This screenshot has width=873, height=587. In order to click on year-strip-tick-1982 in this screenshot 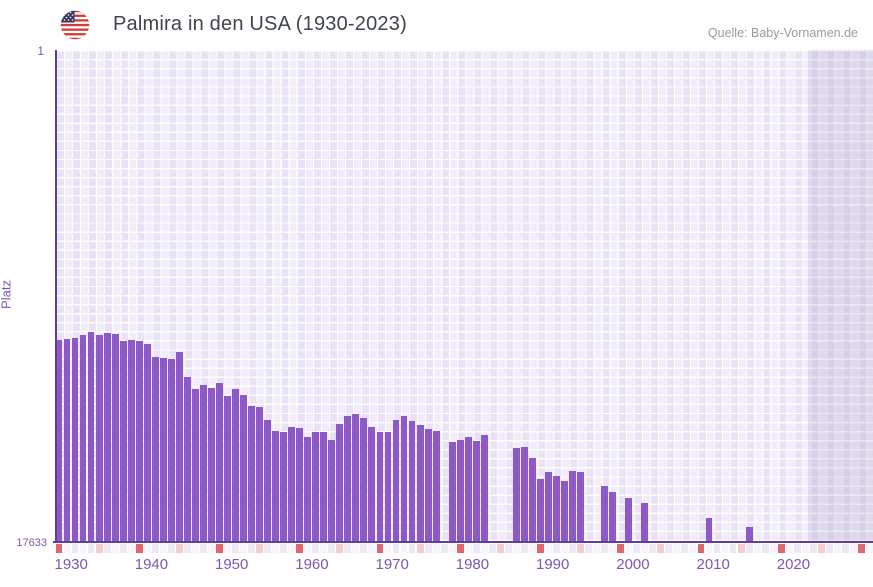, I will do `click(476, 548)`.